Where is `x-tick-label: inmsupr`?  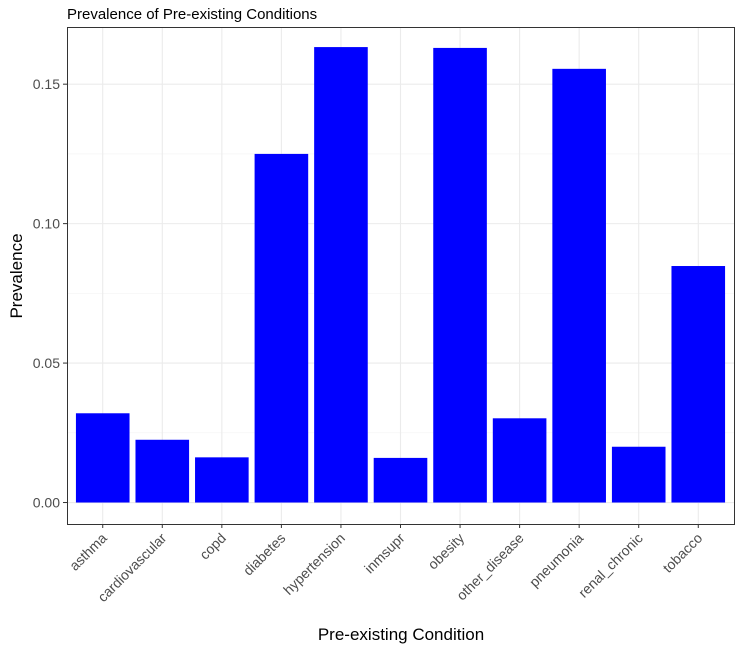 x-tick-label: inmsupr is located at coordinates (384, 553).